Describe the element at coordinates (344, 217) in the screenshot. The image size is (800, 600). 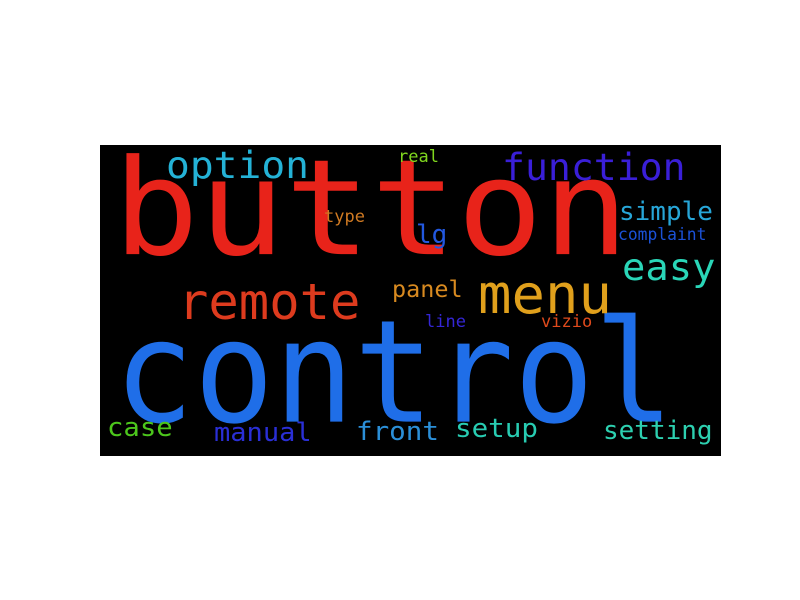
I see `word-type: type` at that location.